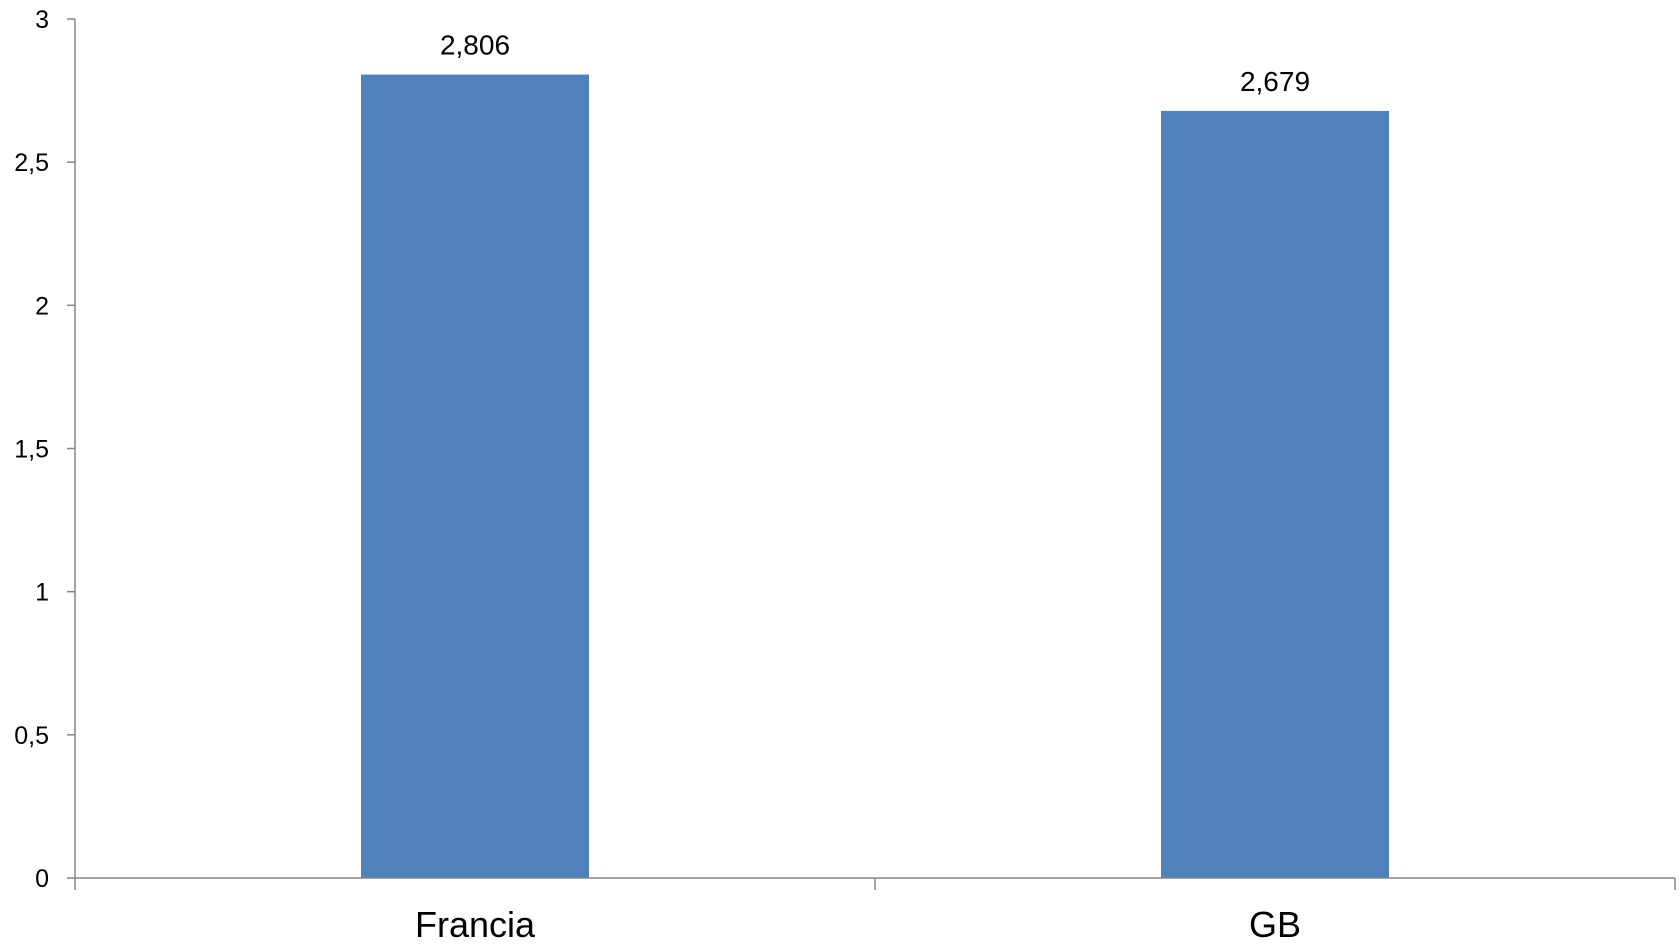  Describe the element at coordinates (42, 879) in the screenshot. I see `y-tick-label: 0` at that location.